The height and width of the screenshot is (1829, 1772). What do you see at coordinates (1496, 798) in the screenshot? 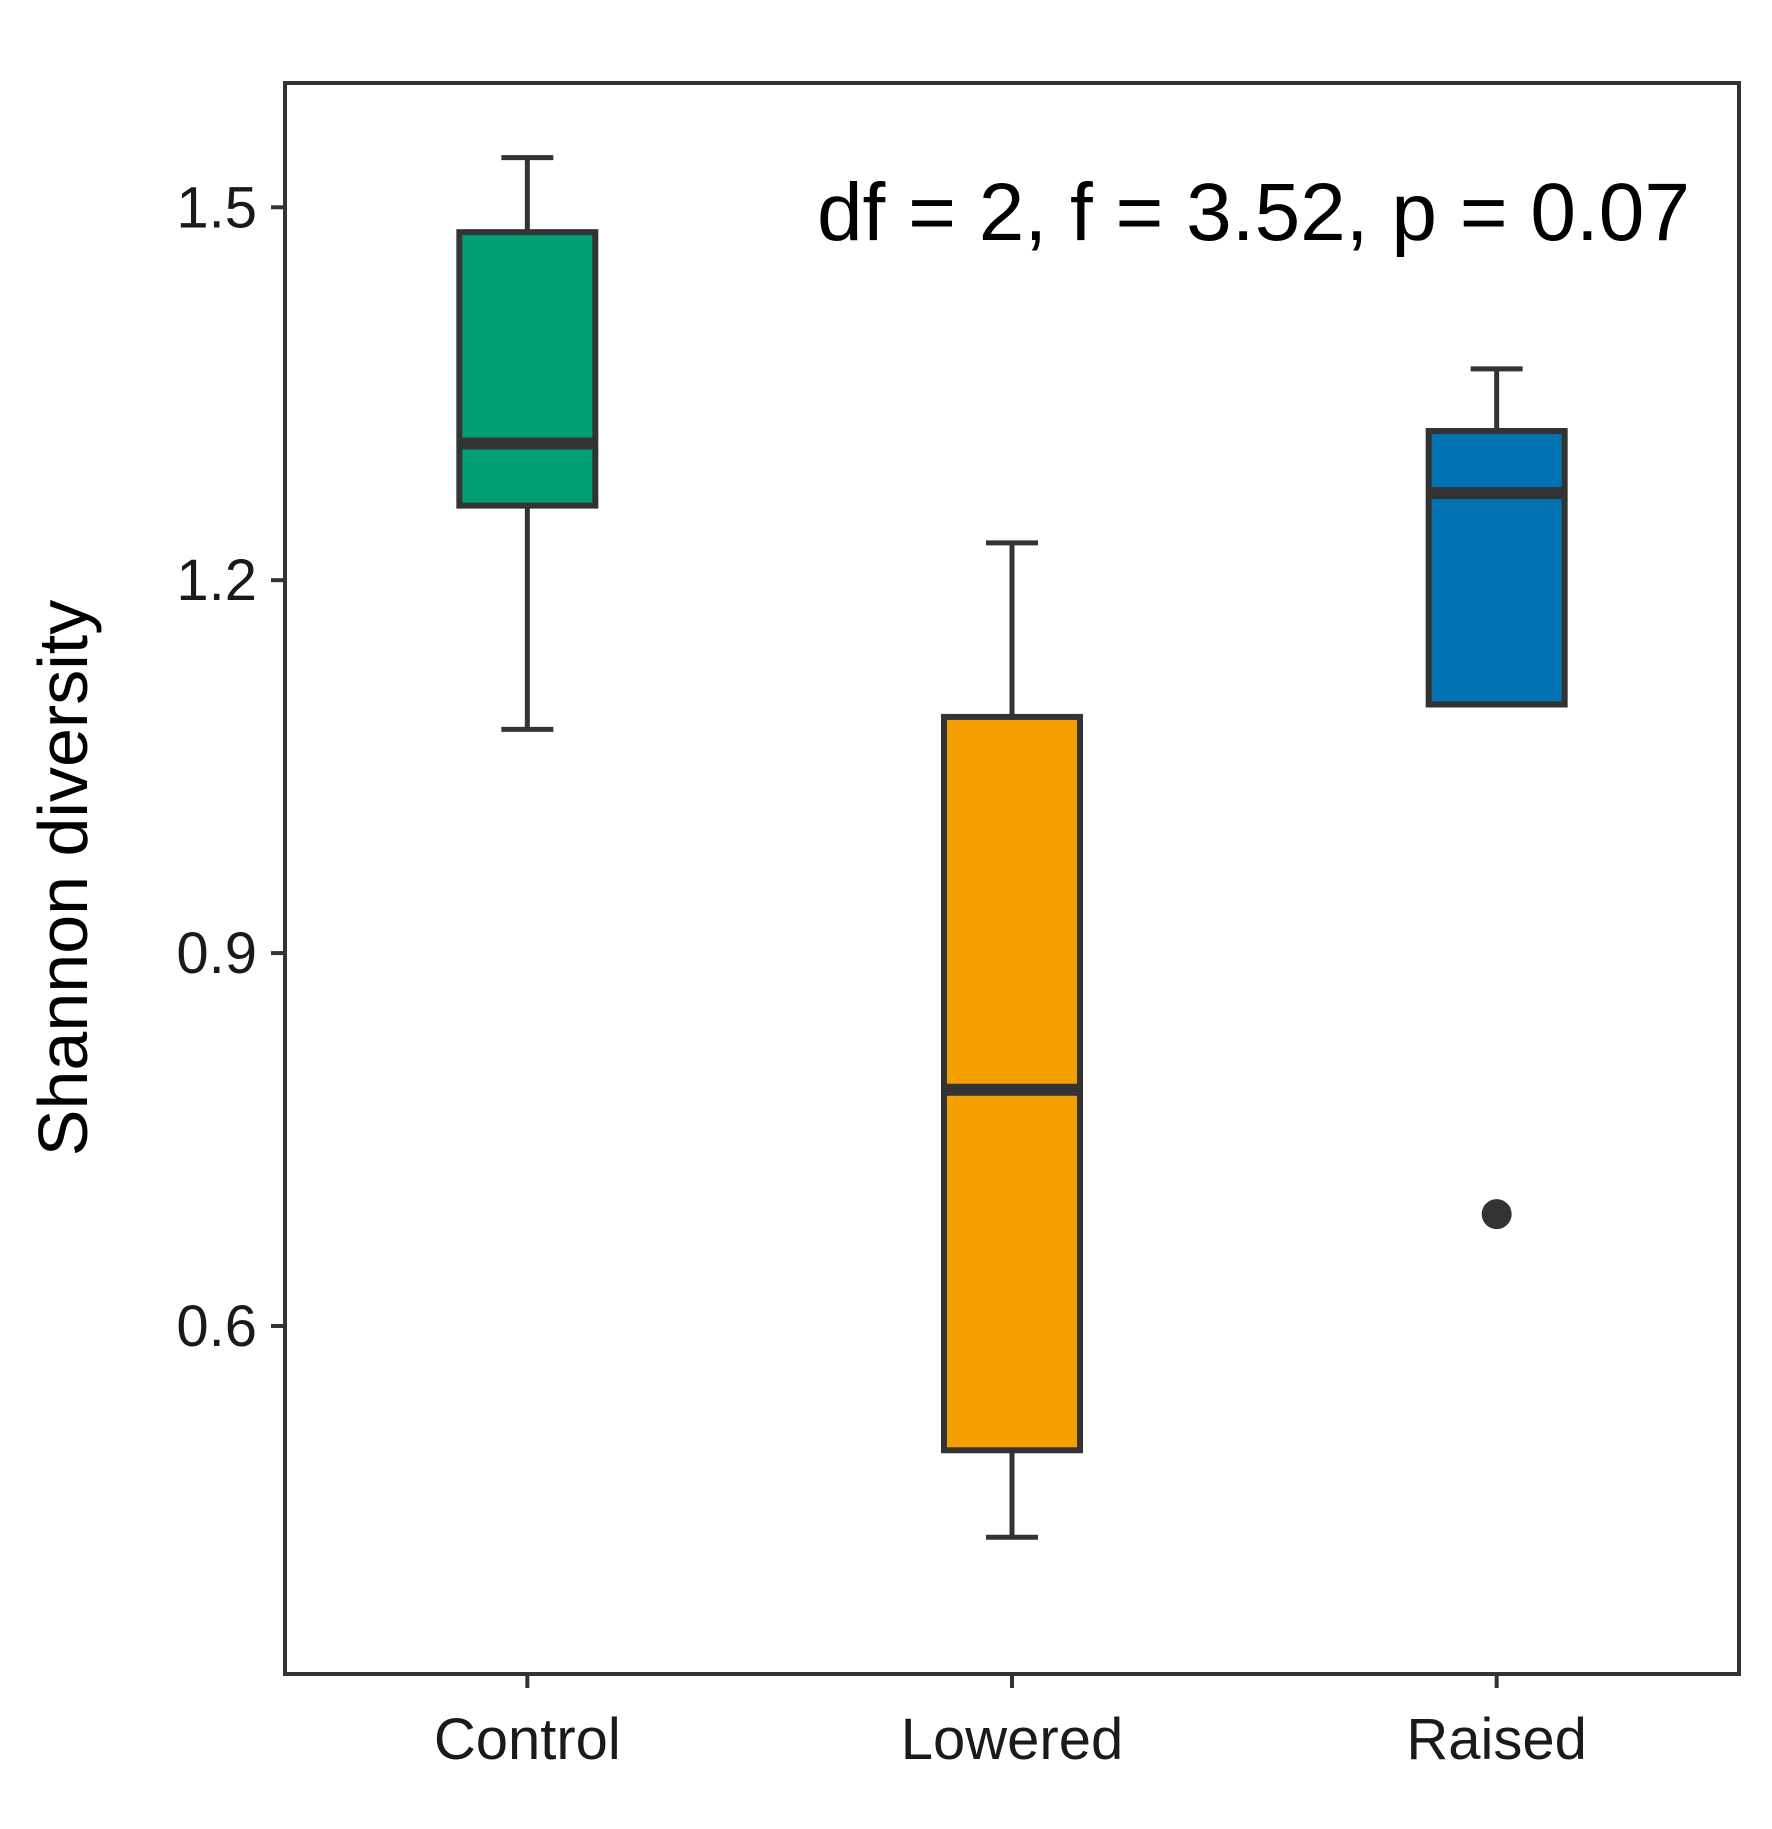
I see `box-raised` at bounding box center [1496, 798].